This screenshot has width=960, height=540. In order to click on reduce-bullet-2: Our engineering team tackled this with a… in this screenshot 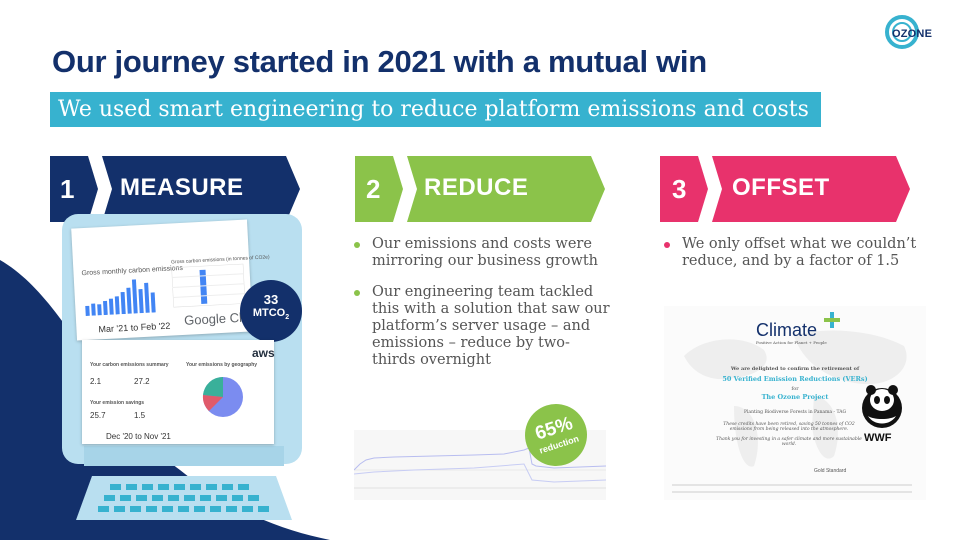, I will do `click(482, 326)`.